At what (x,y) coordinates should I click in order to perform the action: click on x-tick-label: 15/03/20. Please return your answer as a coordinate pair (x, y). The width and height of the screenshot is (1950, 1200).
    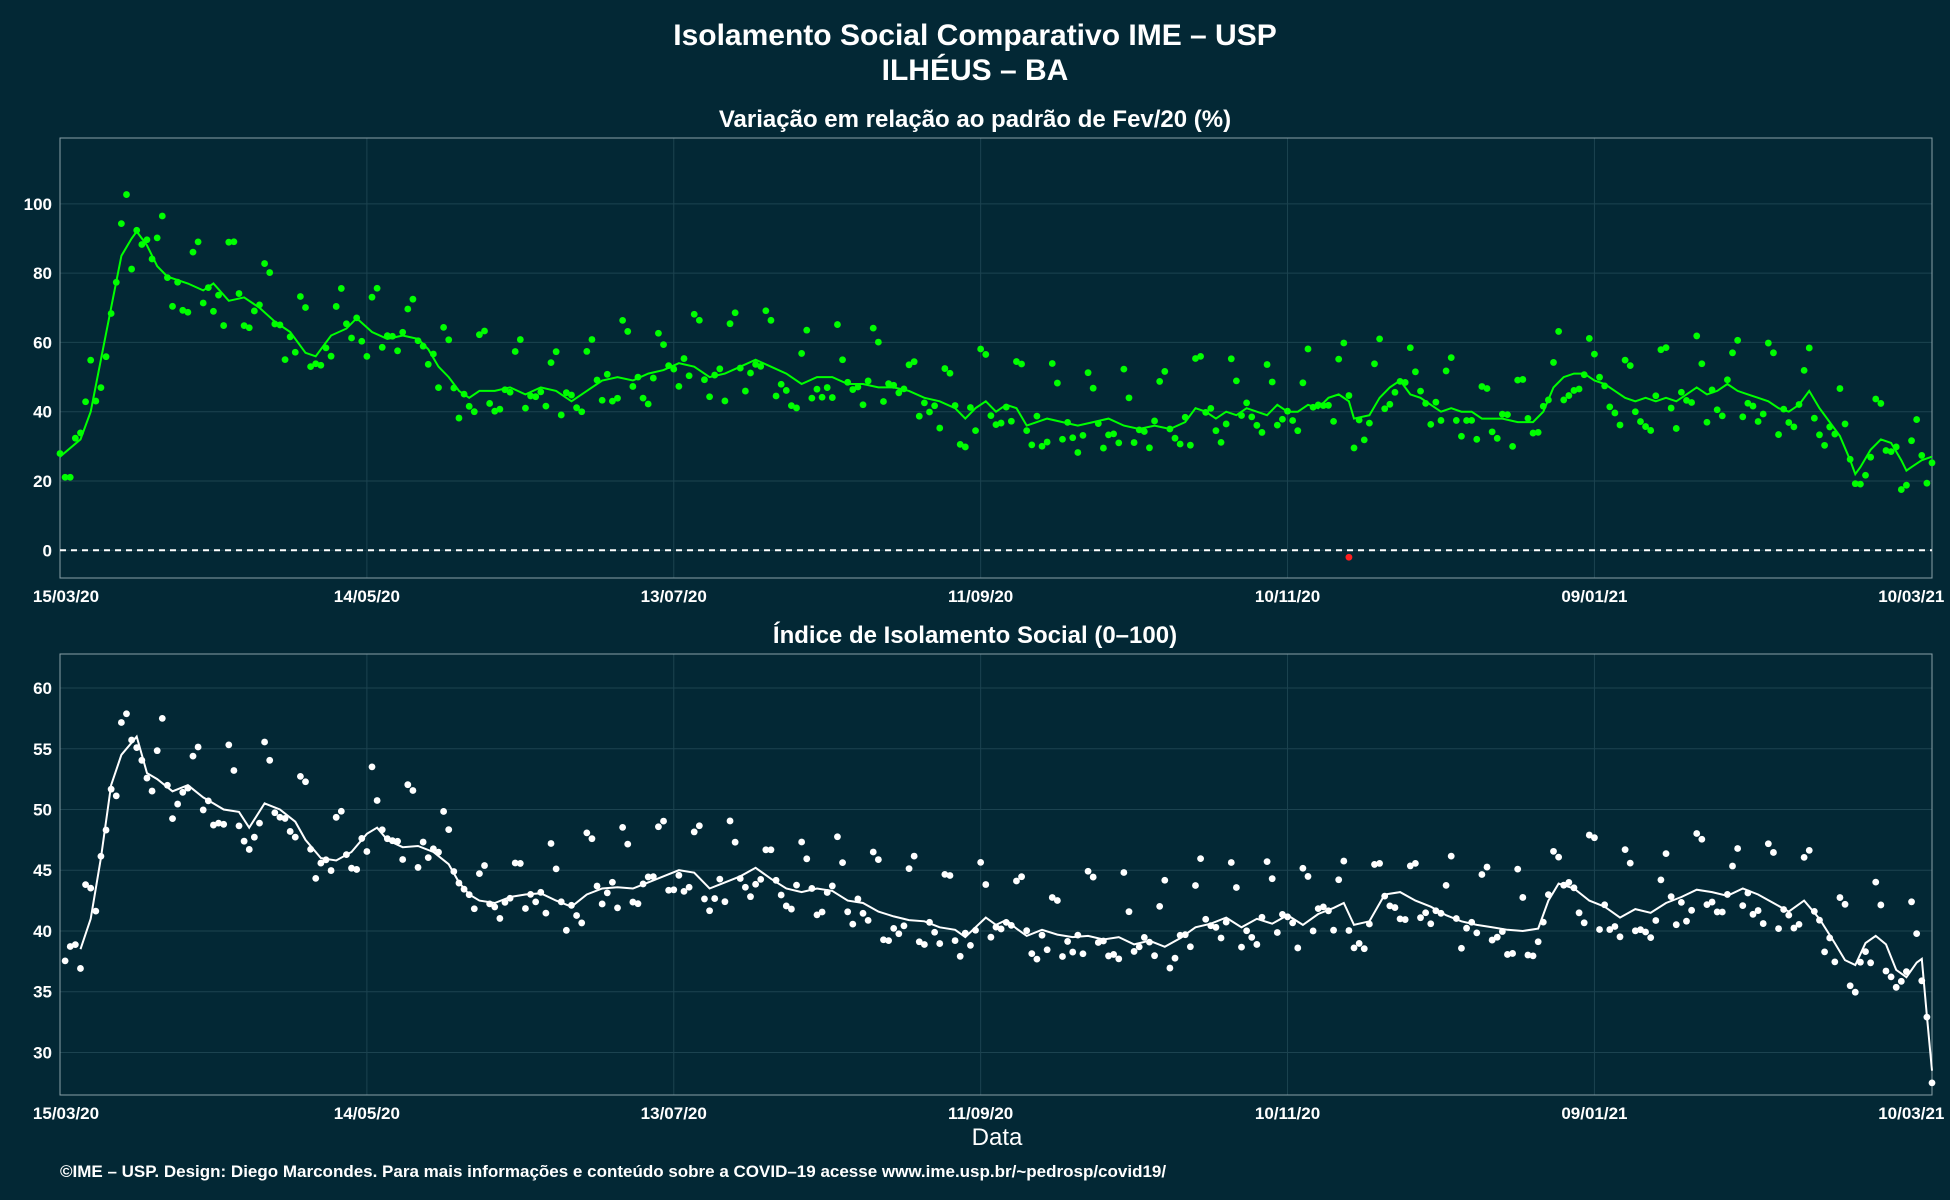
    Looking at the image, I should click on (66, 1113).